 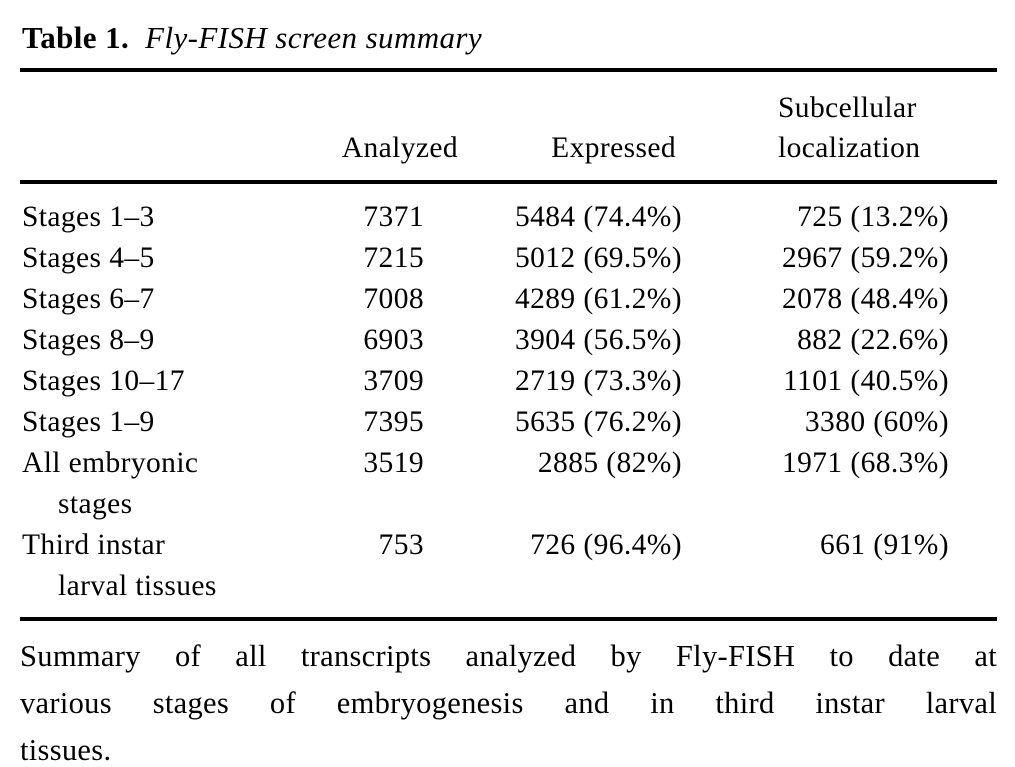 What do you see at coordinates (508, 619) in the screenshot?
I see `bottom-rule` at bounding box center [508, 619].